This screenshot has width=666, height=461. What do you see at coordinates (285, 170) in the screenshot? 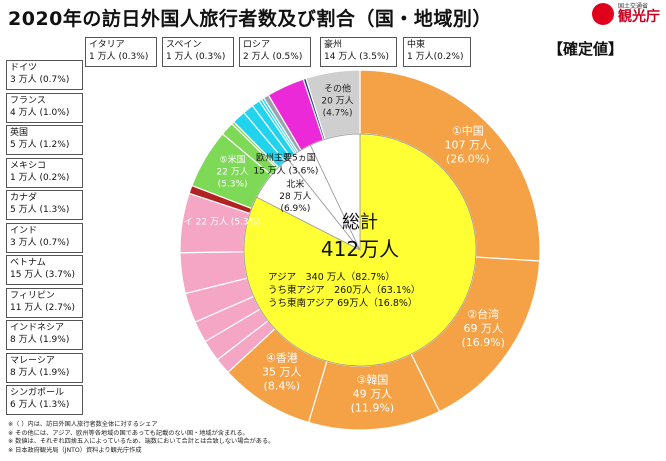
I see `inner-label-value-欧州主要5ヵ国: 15 万人 (3.6%)` at bounding box center [285, 170].